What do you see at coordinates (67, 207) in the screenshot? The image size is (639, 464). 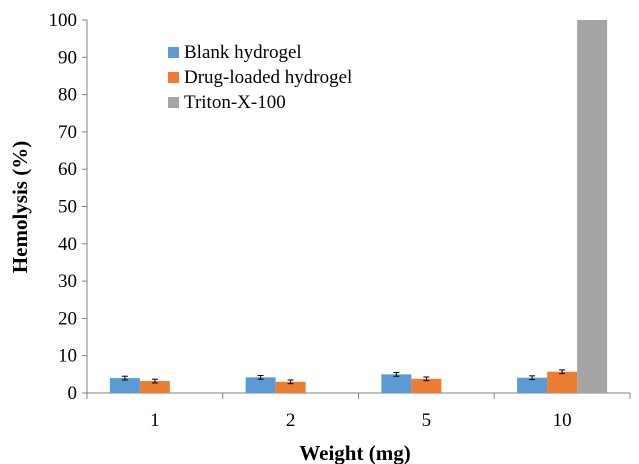 I see `y-tick-label: 50` at bounding box center [67, 207].